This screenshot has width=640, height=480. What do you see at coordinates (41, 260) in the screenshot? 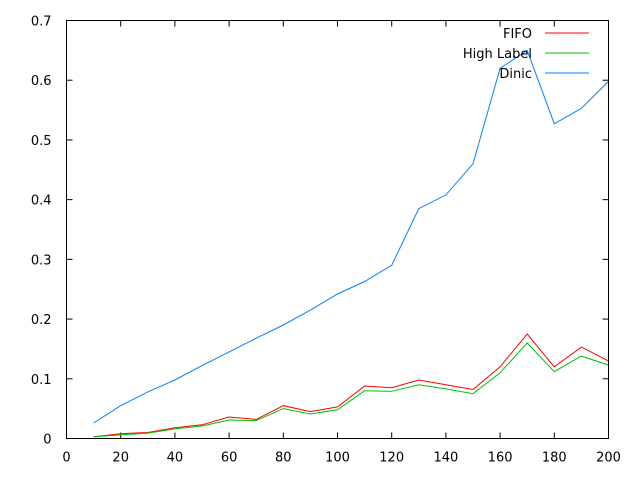
I see `y-tick-label: 0.3` at bounding box center [41, 260].